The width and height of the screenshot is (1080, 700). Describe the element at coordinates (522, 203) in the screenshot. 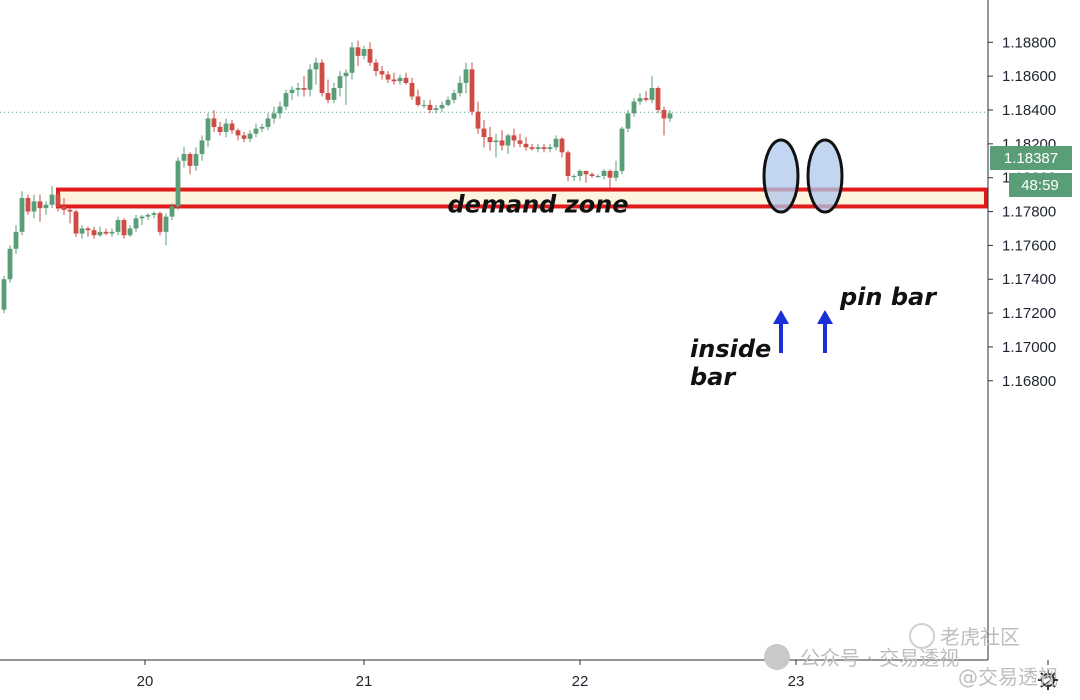

I see `demand-zone: demand zone` at that location.